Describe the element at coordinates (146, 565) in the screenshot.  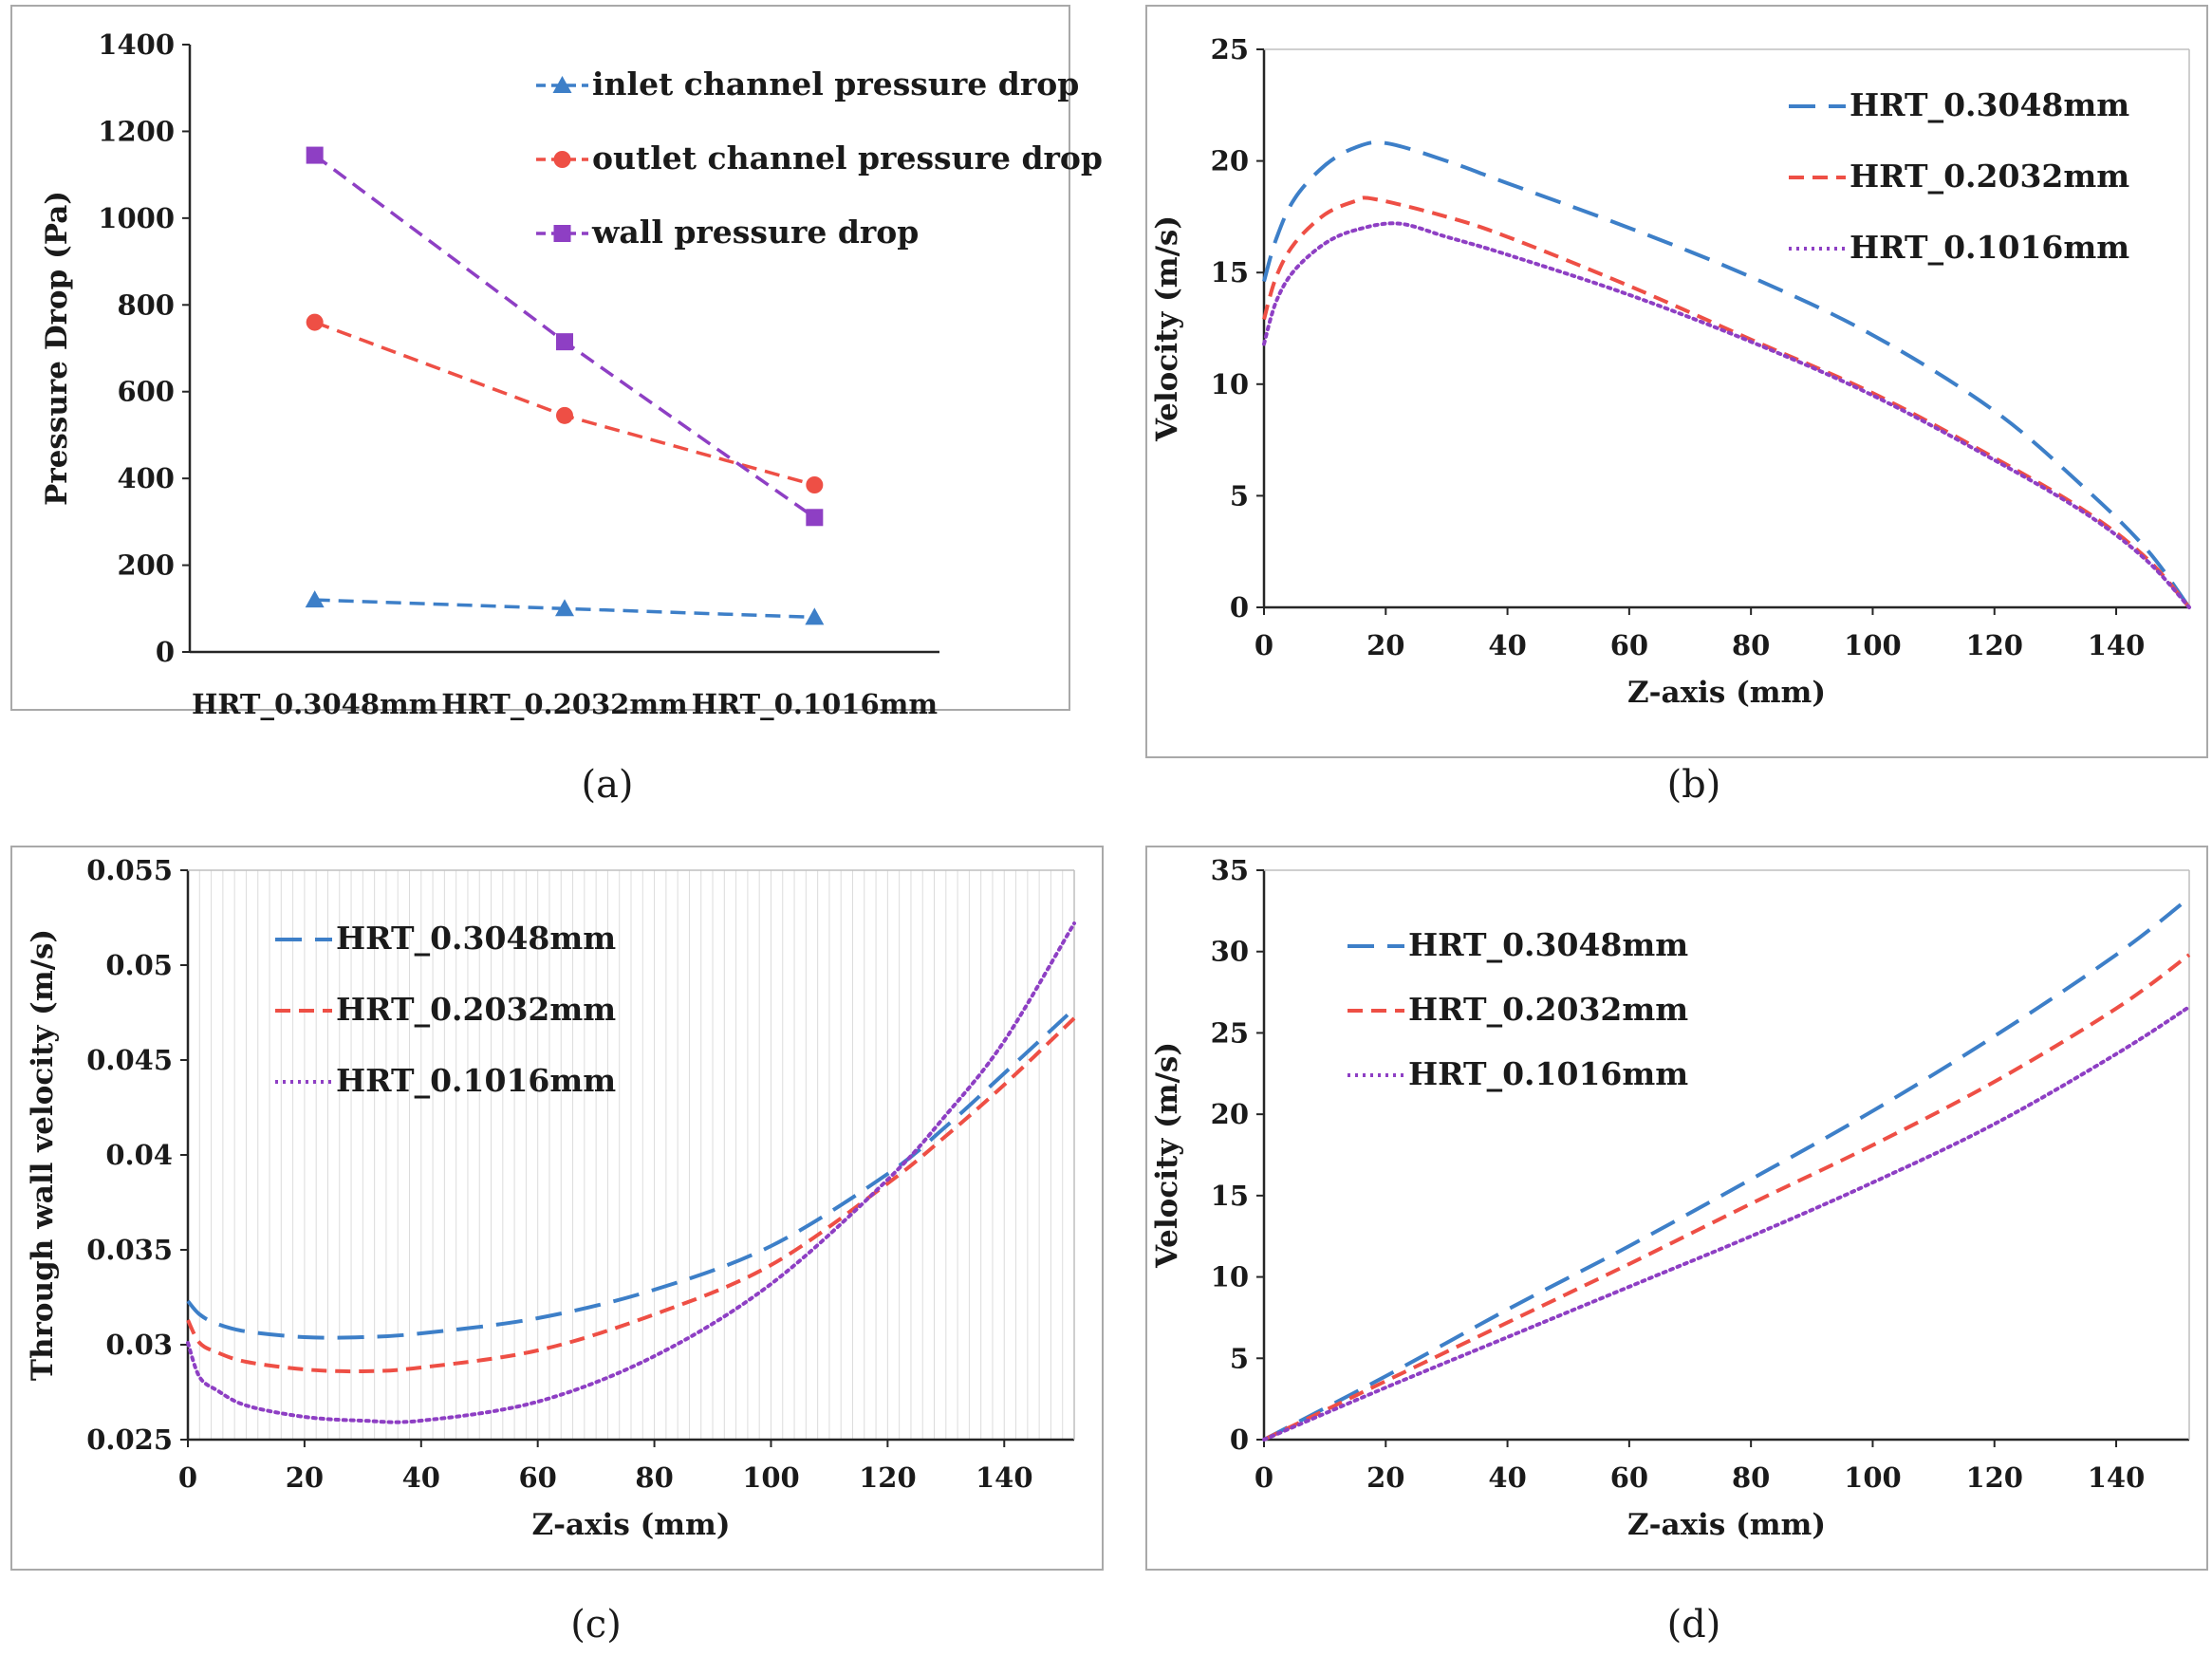
I see `y-tick-label: 200` at that location.